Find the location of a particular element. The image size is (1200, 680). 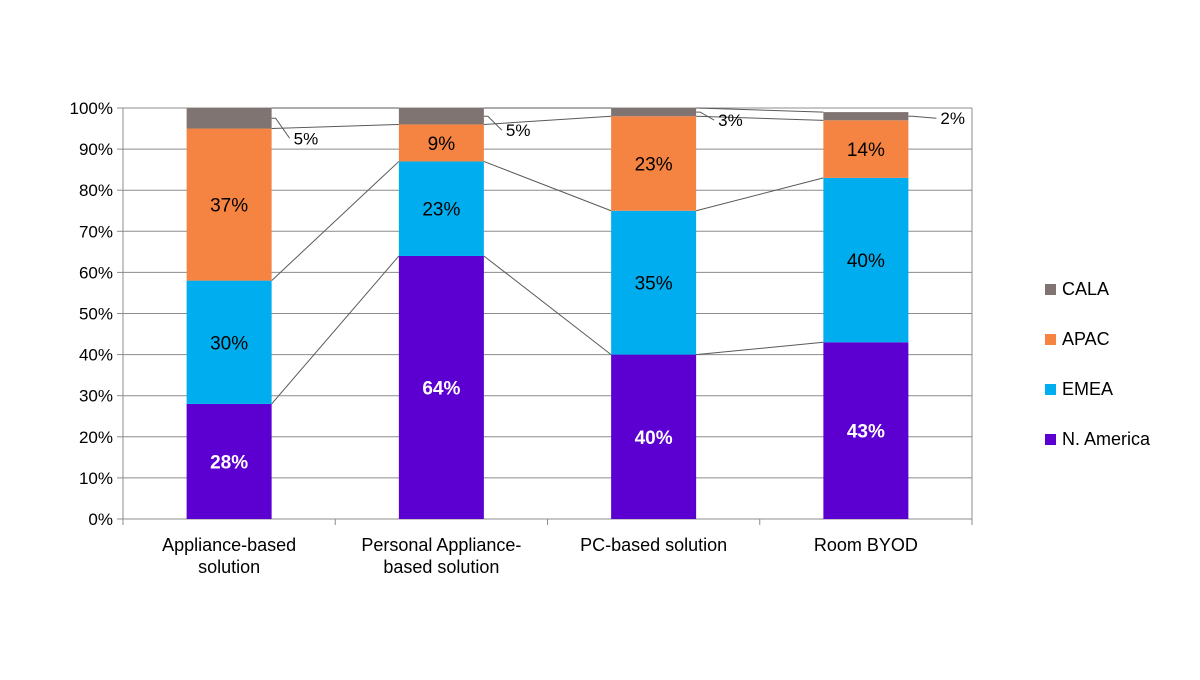

data-label: 9% is located at coordinates (442, 144).